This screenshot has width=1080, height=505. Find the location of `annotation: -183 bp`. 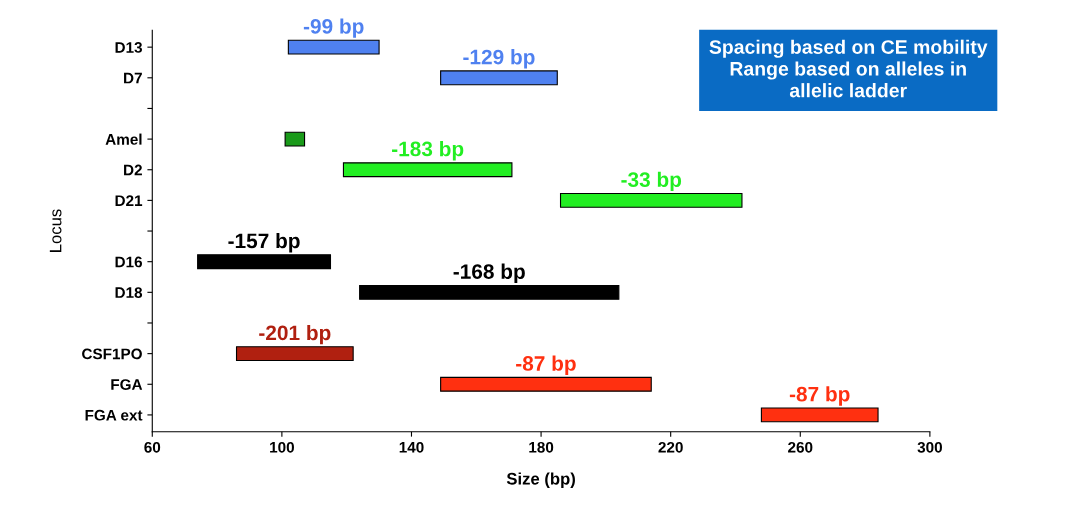

annotation: -183 bp is located at coordinates (428, 151).